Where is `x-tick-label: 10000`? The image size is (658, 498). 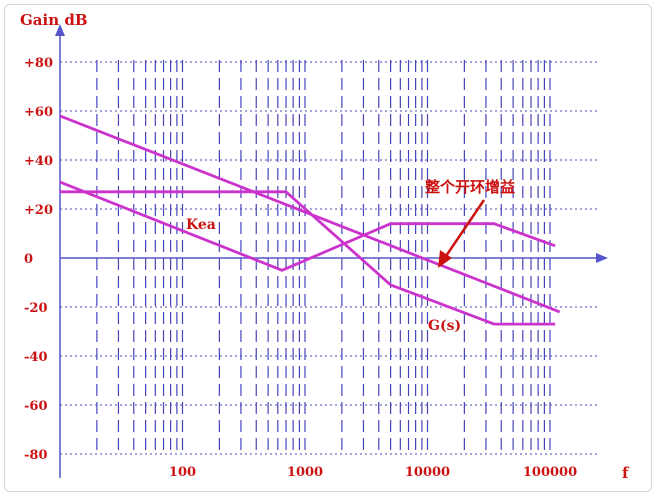
x-tick-label: 10000 is located at coordinates (427, 472).